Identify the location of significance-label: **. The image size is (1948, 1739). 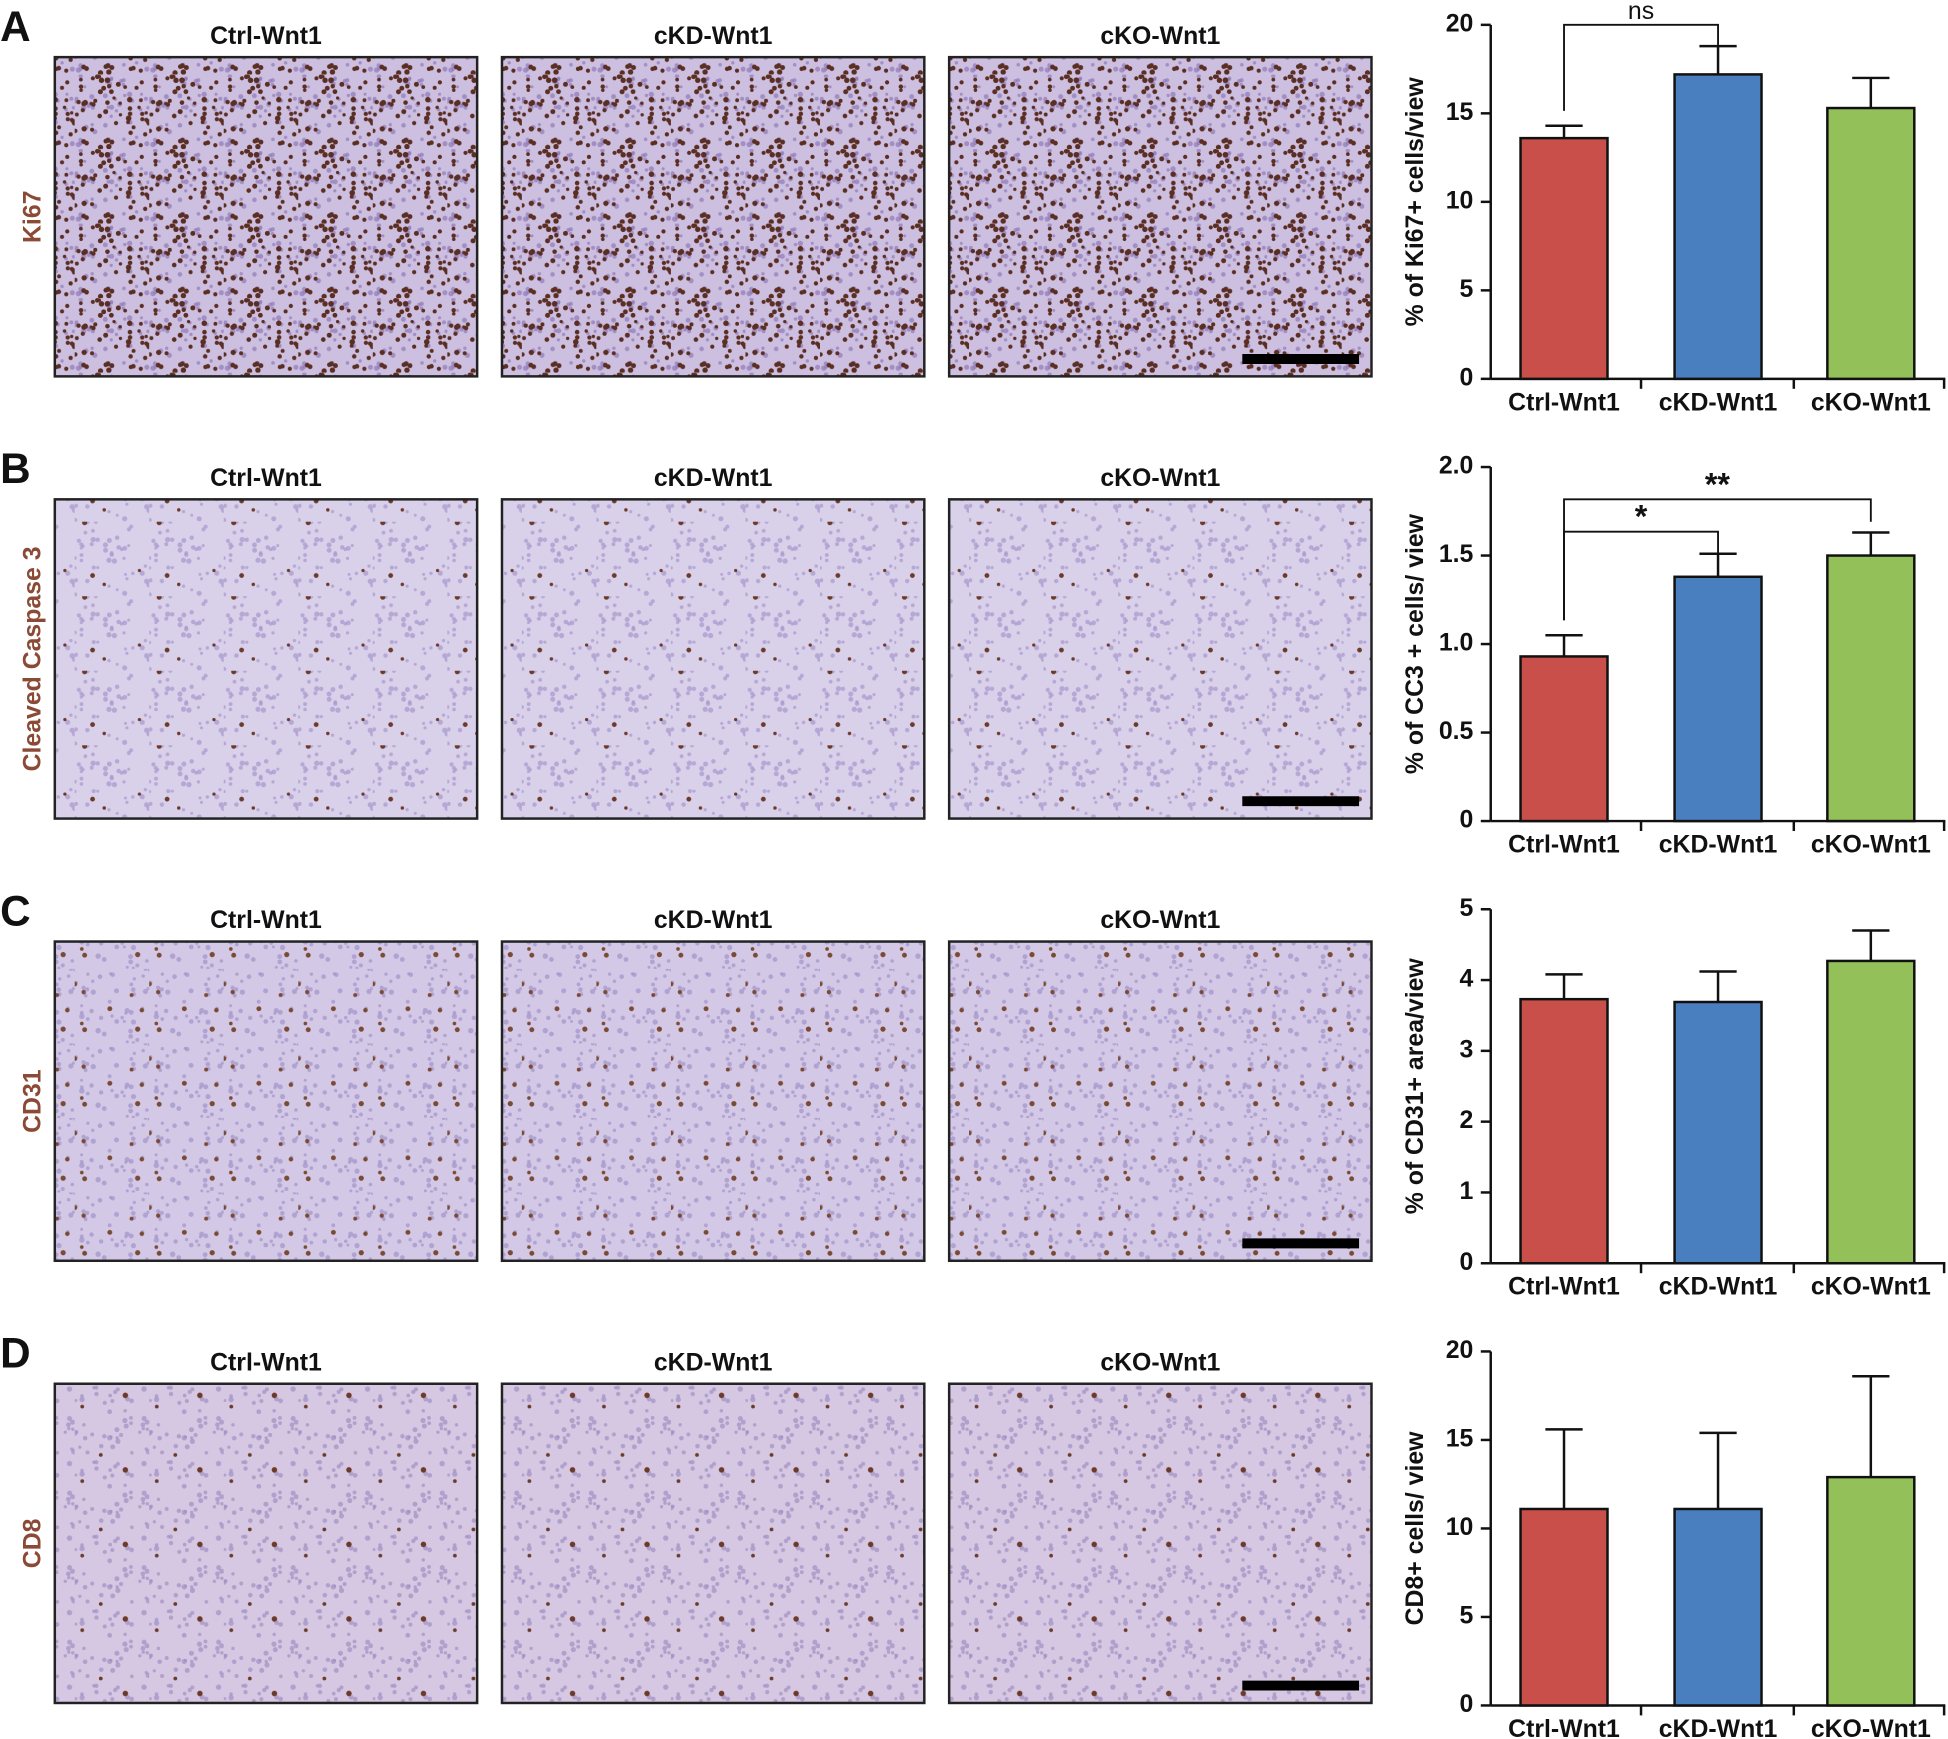
(1718, 484).